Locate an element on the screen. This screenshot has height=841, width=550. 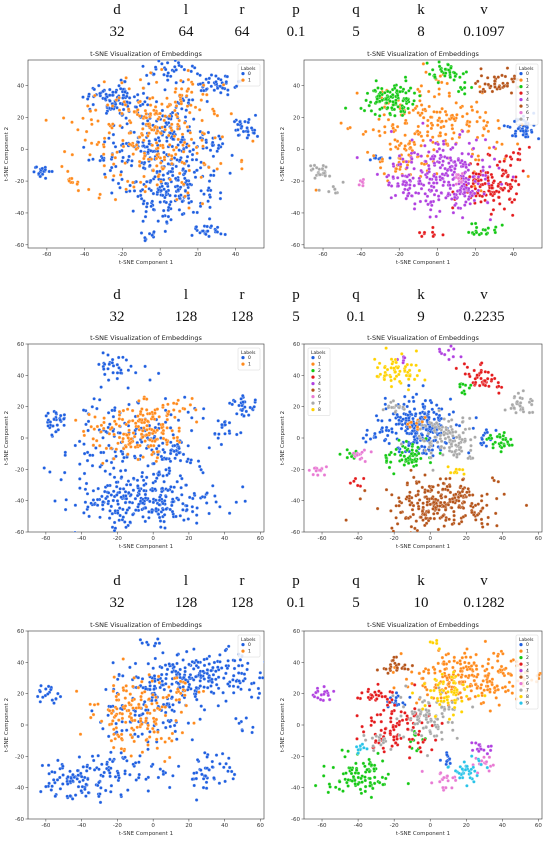
legend-label: 6 is located at coordinates (527, 113).